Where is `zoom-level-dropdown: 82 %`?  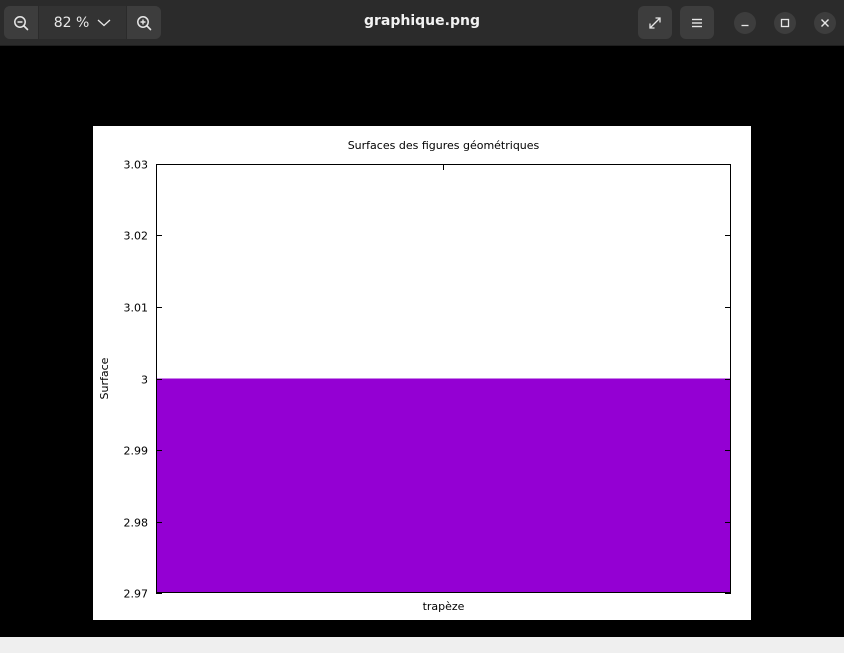
zoom-level-dropdown: 82 % is located at coordinates (82, 22).